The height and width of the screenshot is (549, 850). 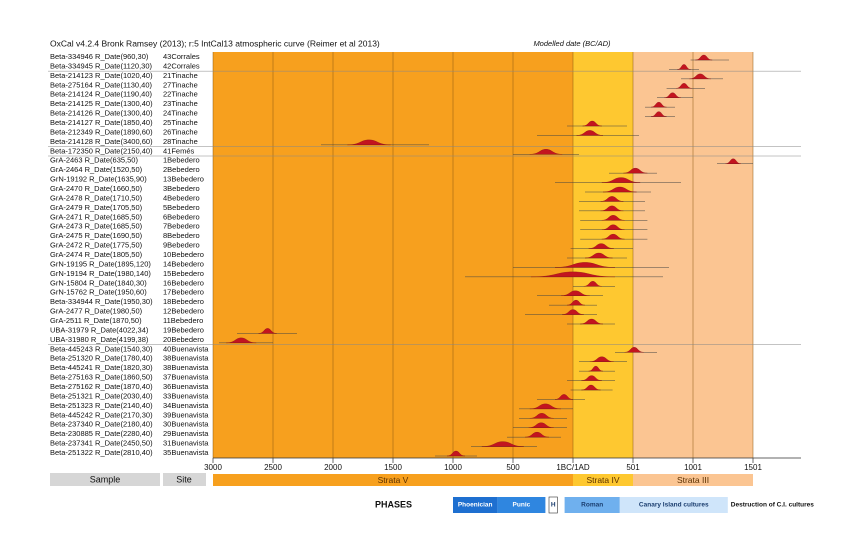 What do you see at coordinates (98, 179) in the screenshot?
I see `sample-label: GrN-19192 R_Date(1635,90)` at bounding box center [98, 179].